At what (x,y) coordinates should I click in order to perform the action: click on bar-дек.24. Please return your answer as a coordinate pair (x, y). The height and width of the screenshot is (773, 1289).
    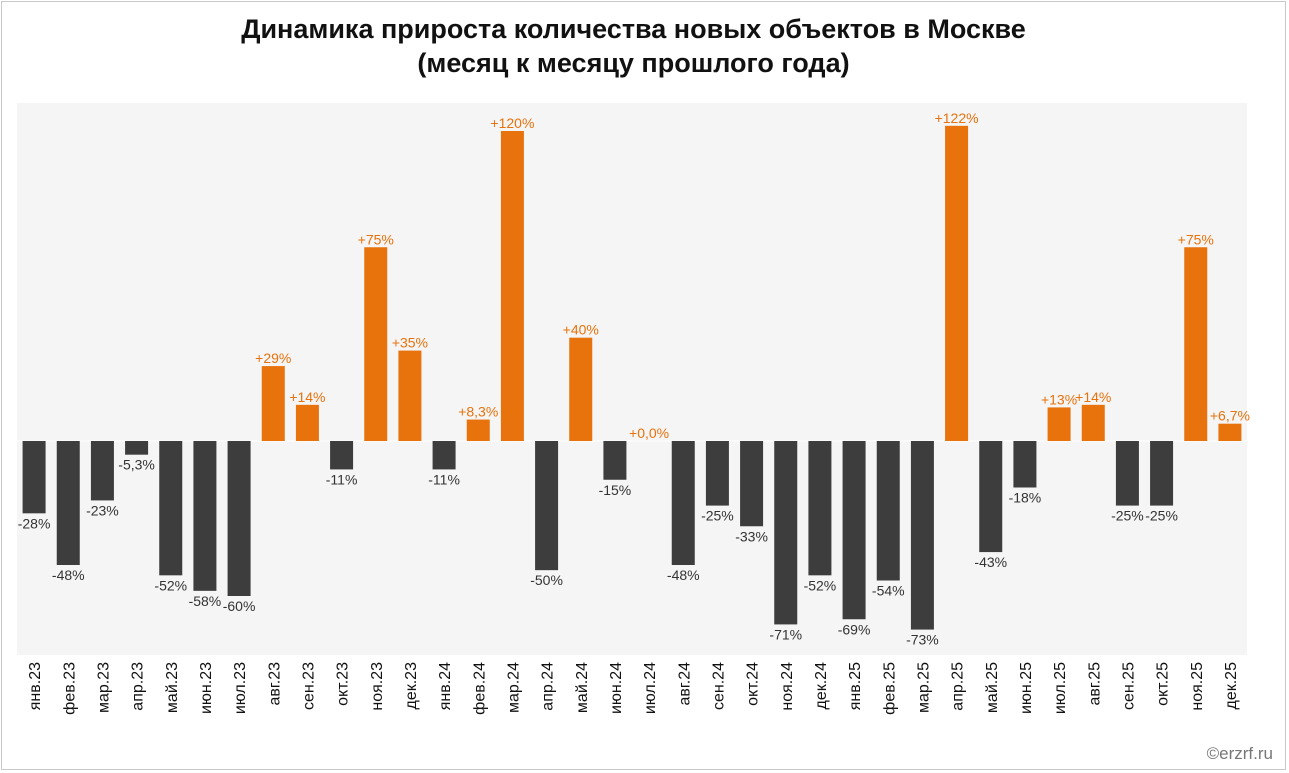
    Looking at the image, I should click on (820, 508).